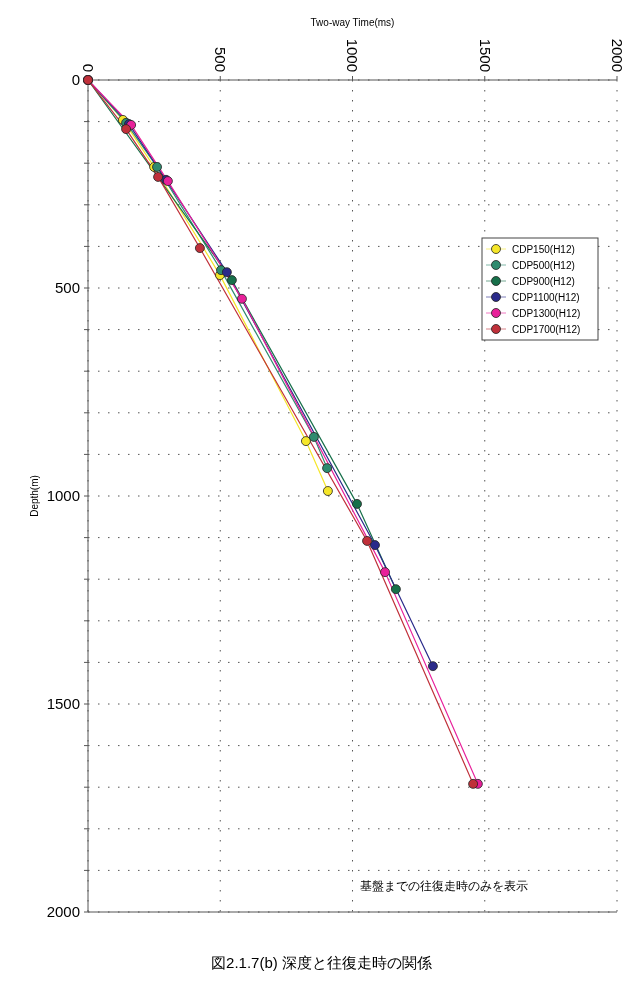 Image resolution: width=643 pixels, height=1007 pixels. I want to click on x-tick-label: 2000, so click(617, 55).